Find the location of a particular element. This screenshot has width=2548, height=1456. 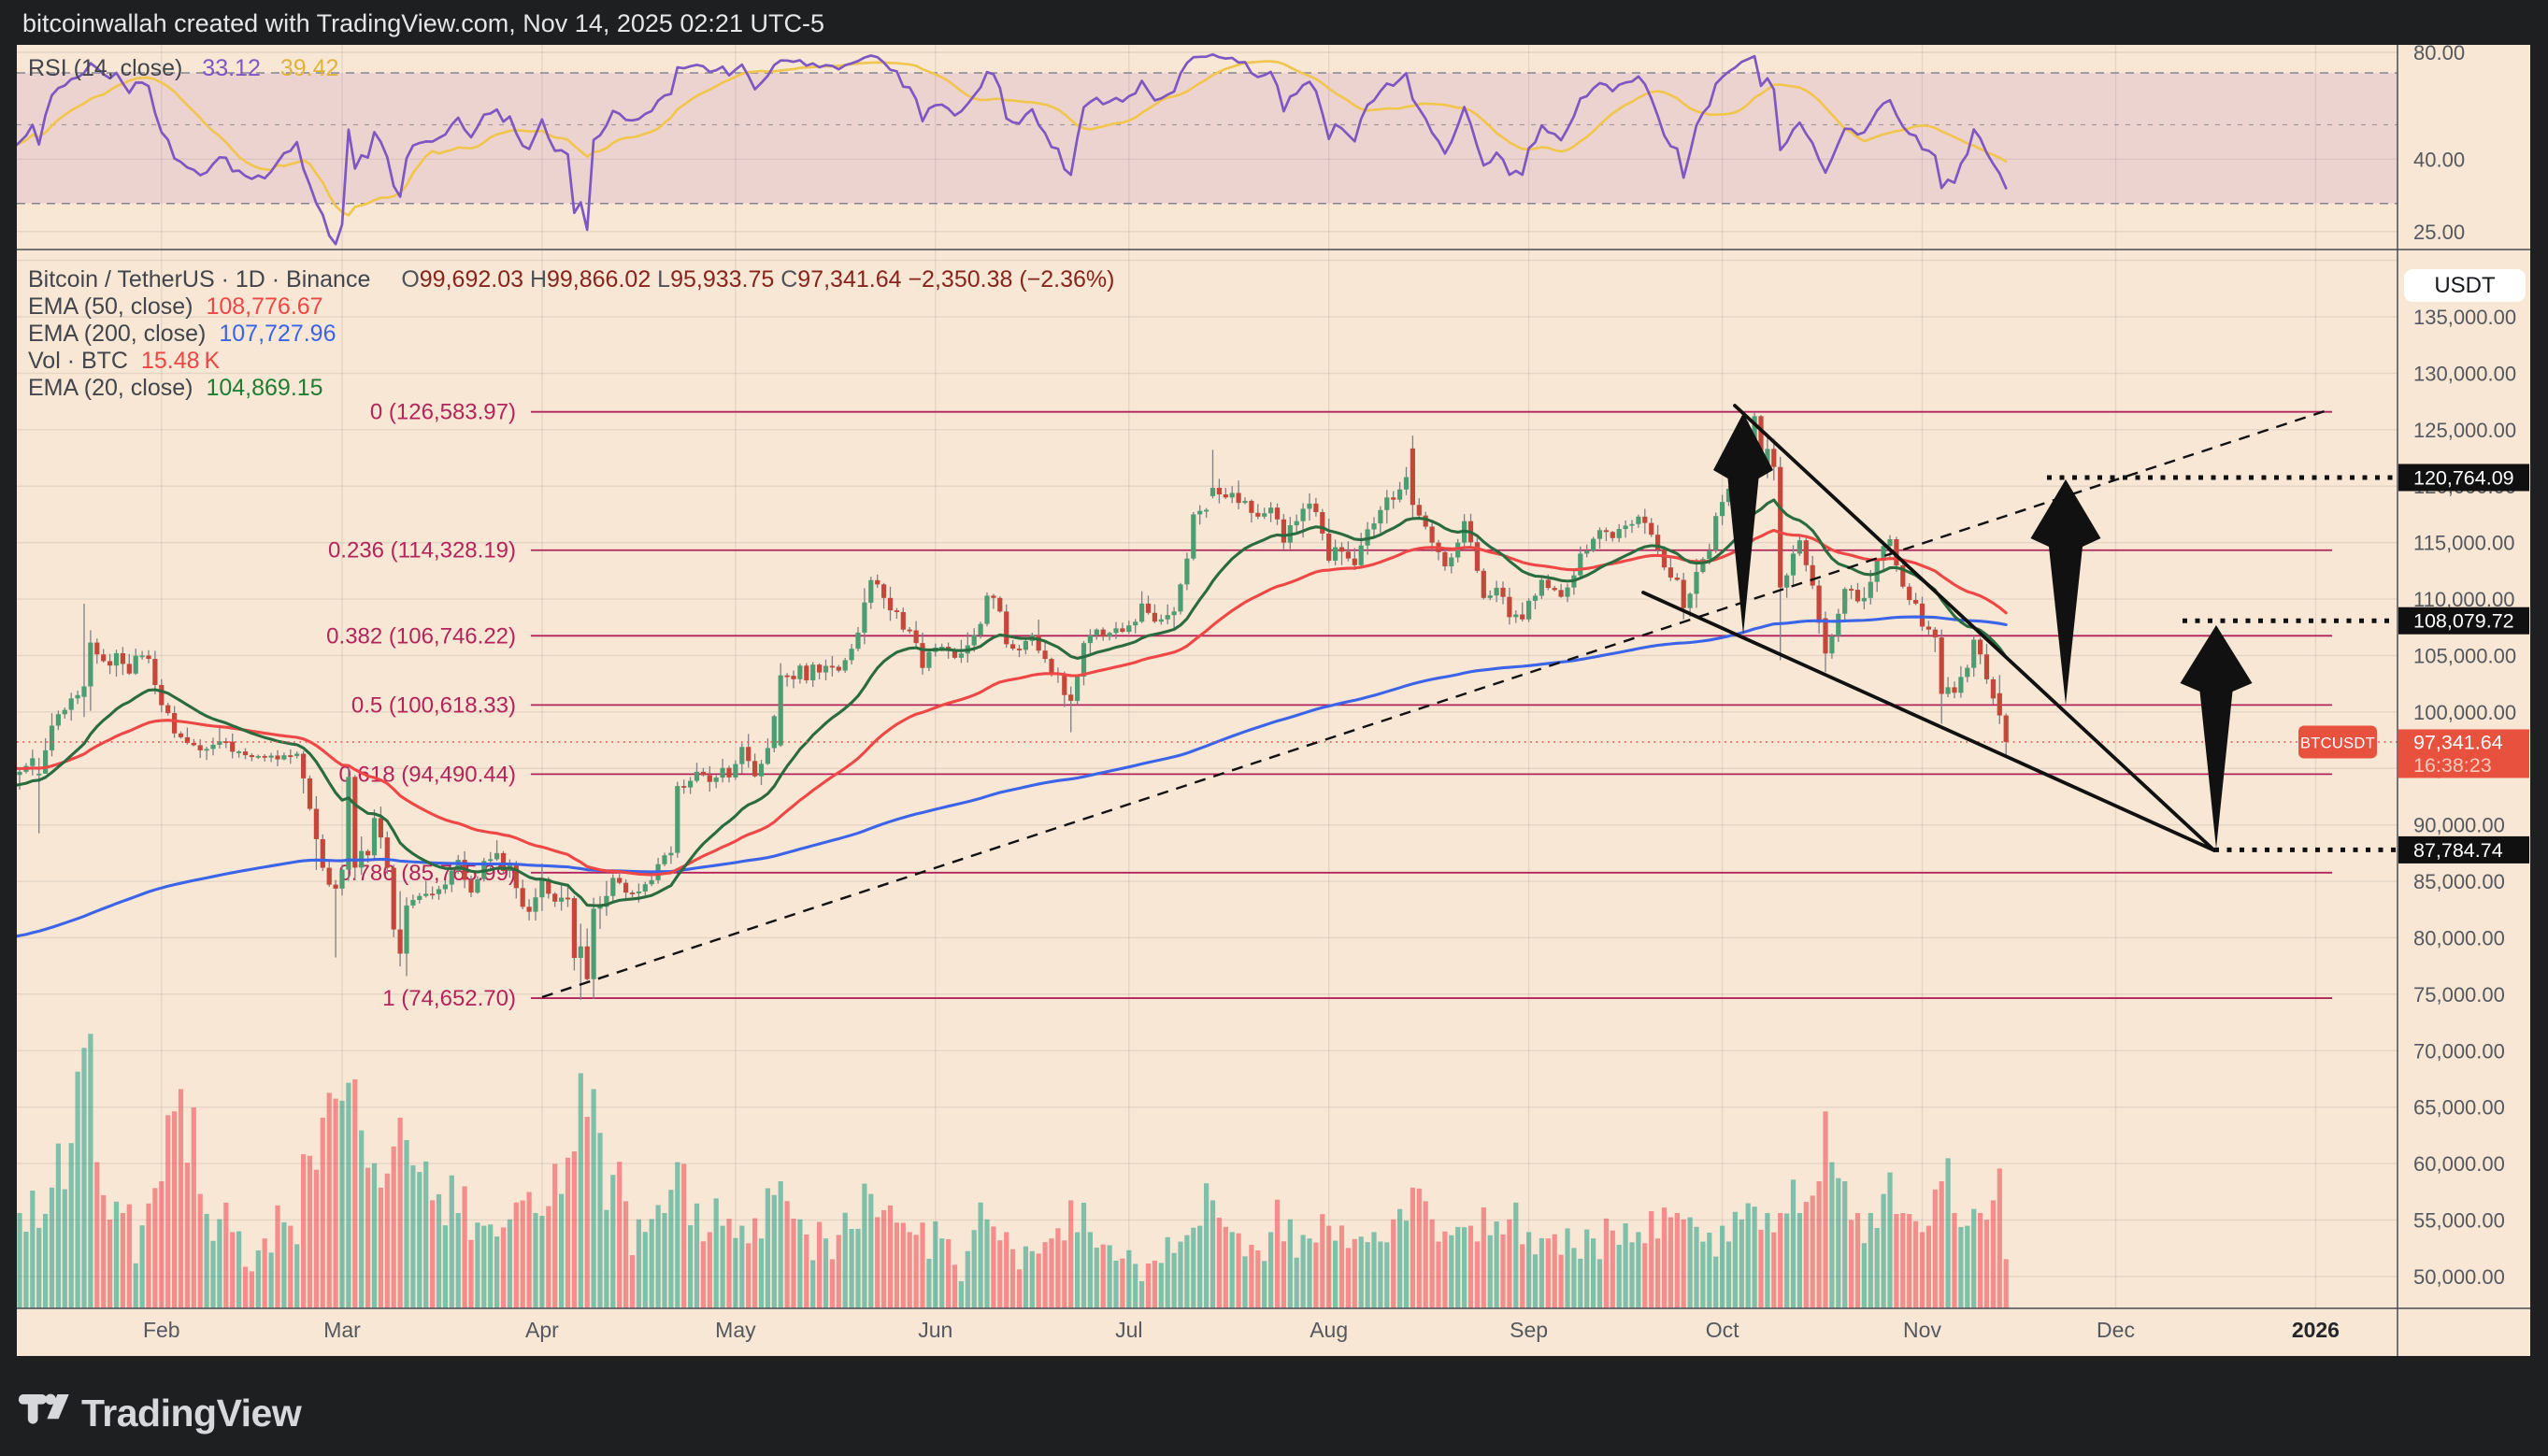

target-level-axis-label: 87,784.74 is located at coordinates (2458, 850).